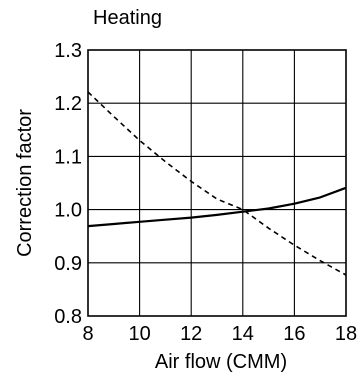 This screenshot has height=383, width=362. Describe the element at coordinates (68, 264) in the screenshot. I see `y-tick-label: 0.9` at that location.